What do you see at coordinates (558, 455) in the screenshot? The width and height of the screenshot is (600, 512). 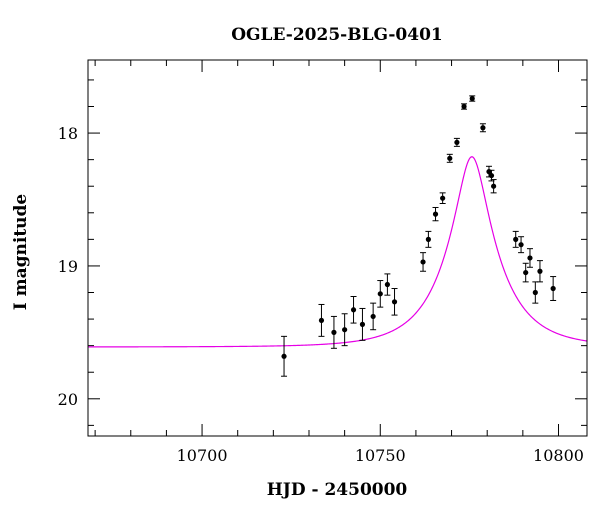 I see `x-tick-label: 10800` at bounding box center [558, 455].